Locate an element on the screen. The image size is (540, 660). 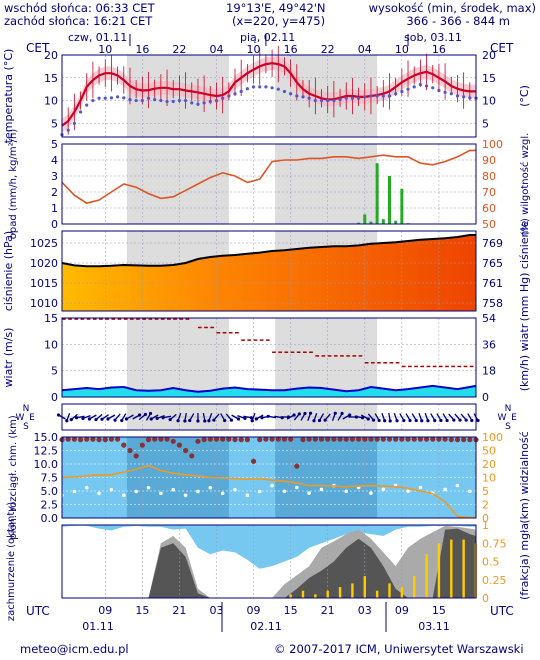
pressure-ytick-right-0: 758 is located at coordinates (492, 303).